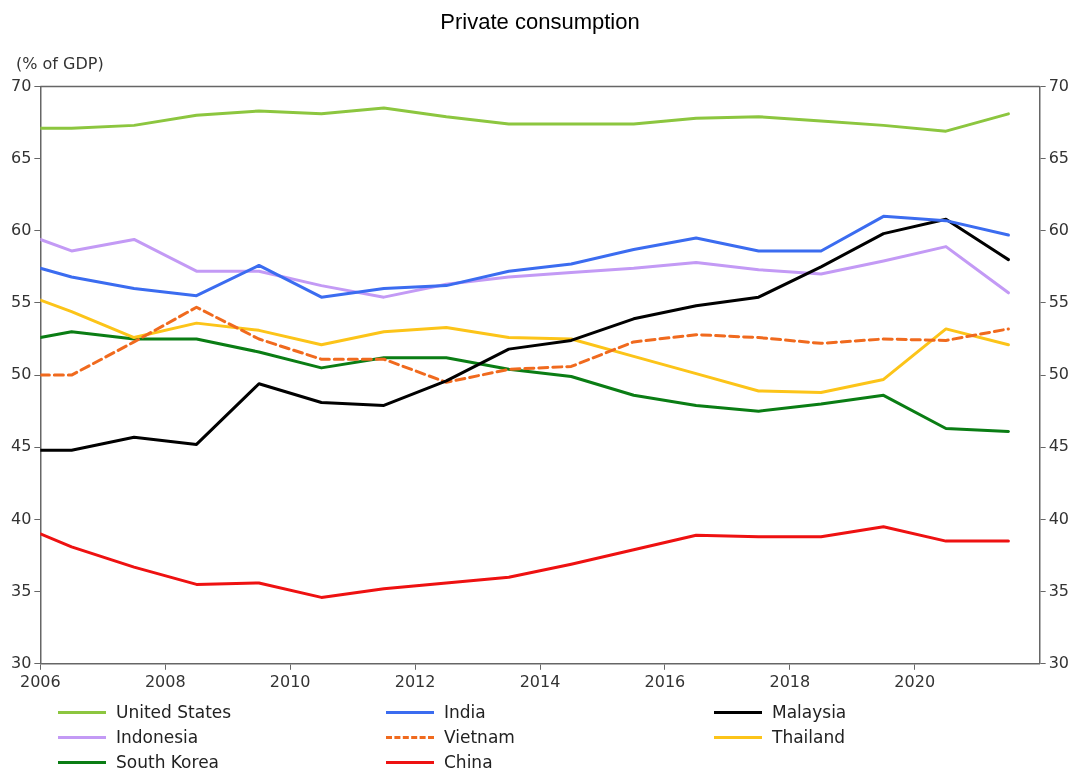  Describe the element at coordinates (21, 662) in the screenshot. I see `y-tick-label: 30` at that location.